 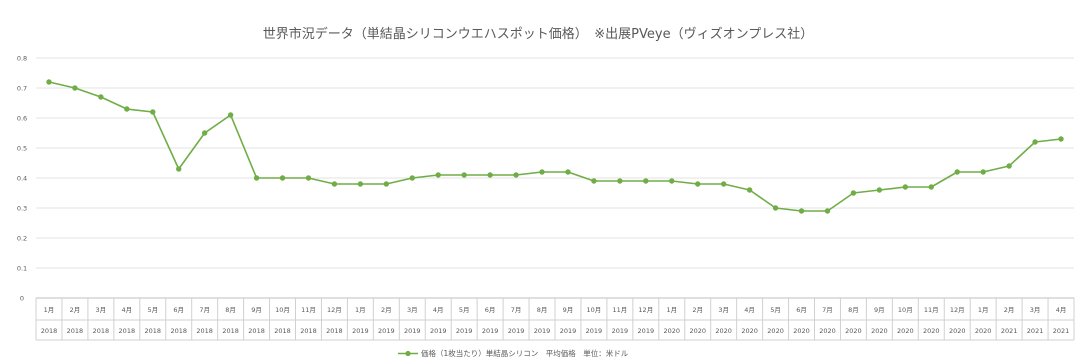 I want to click on y-tick-label: 0.4, so click(x=22, y=179).